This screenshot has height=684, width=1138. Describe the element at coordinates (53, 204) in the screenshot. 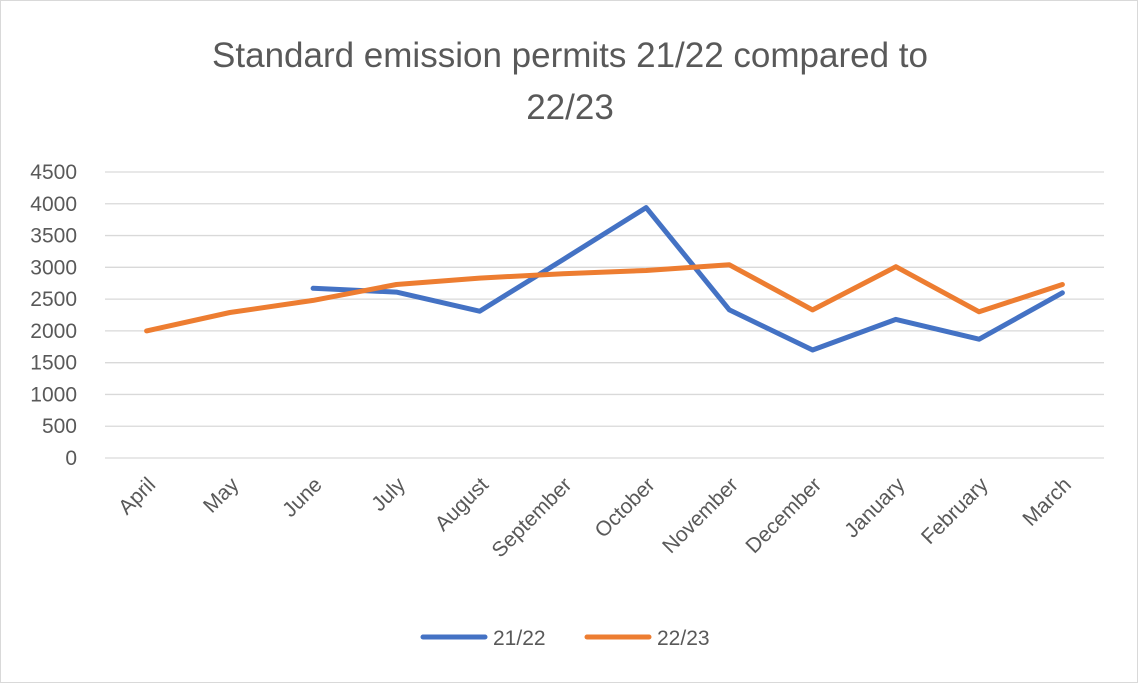

I see `y-tick-label: 4000` at that location.